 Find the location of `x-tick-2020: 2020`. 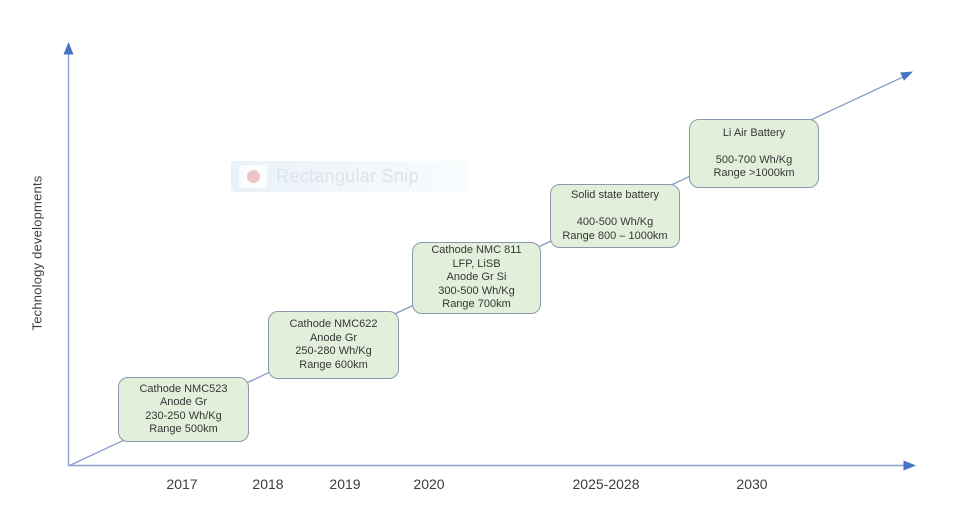

x-tick-2020: 2020 is located at coordinates (429, 484).